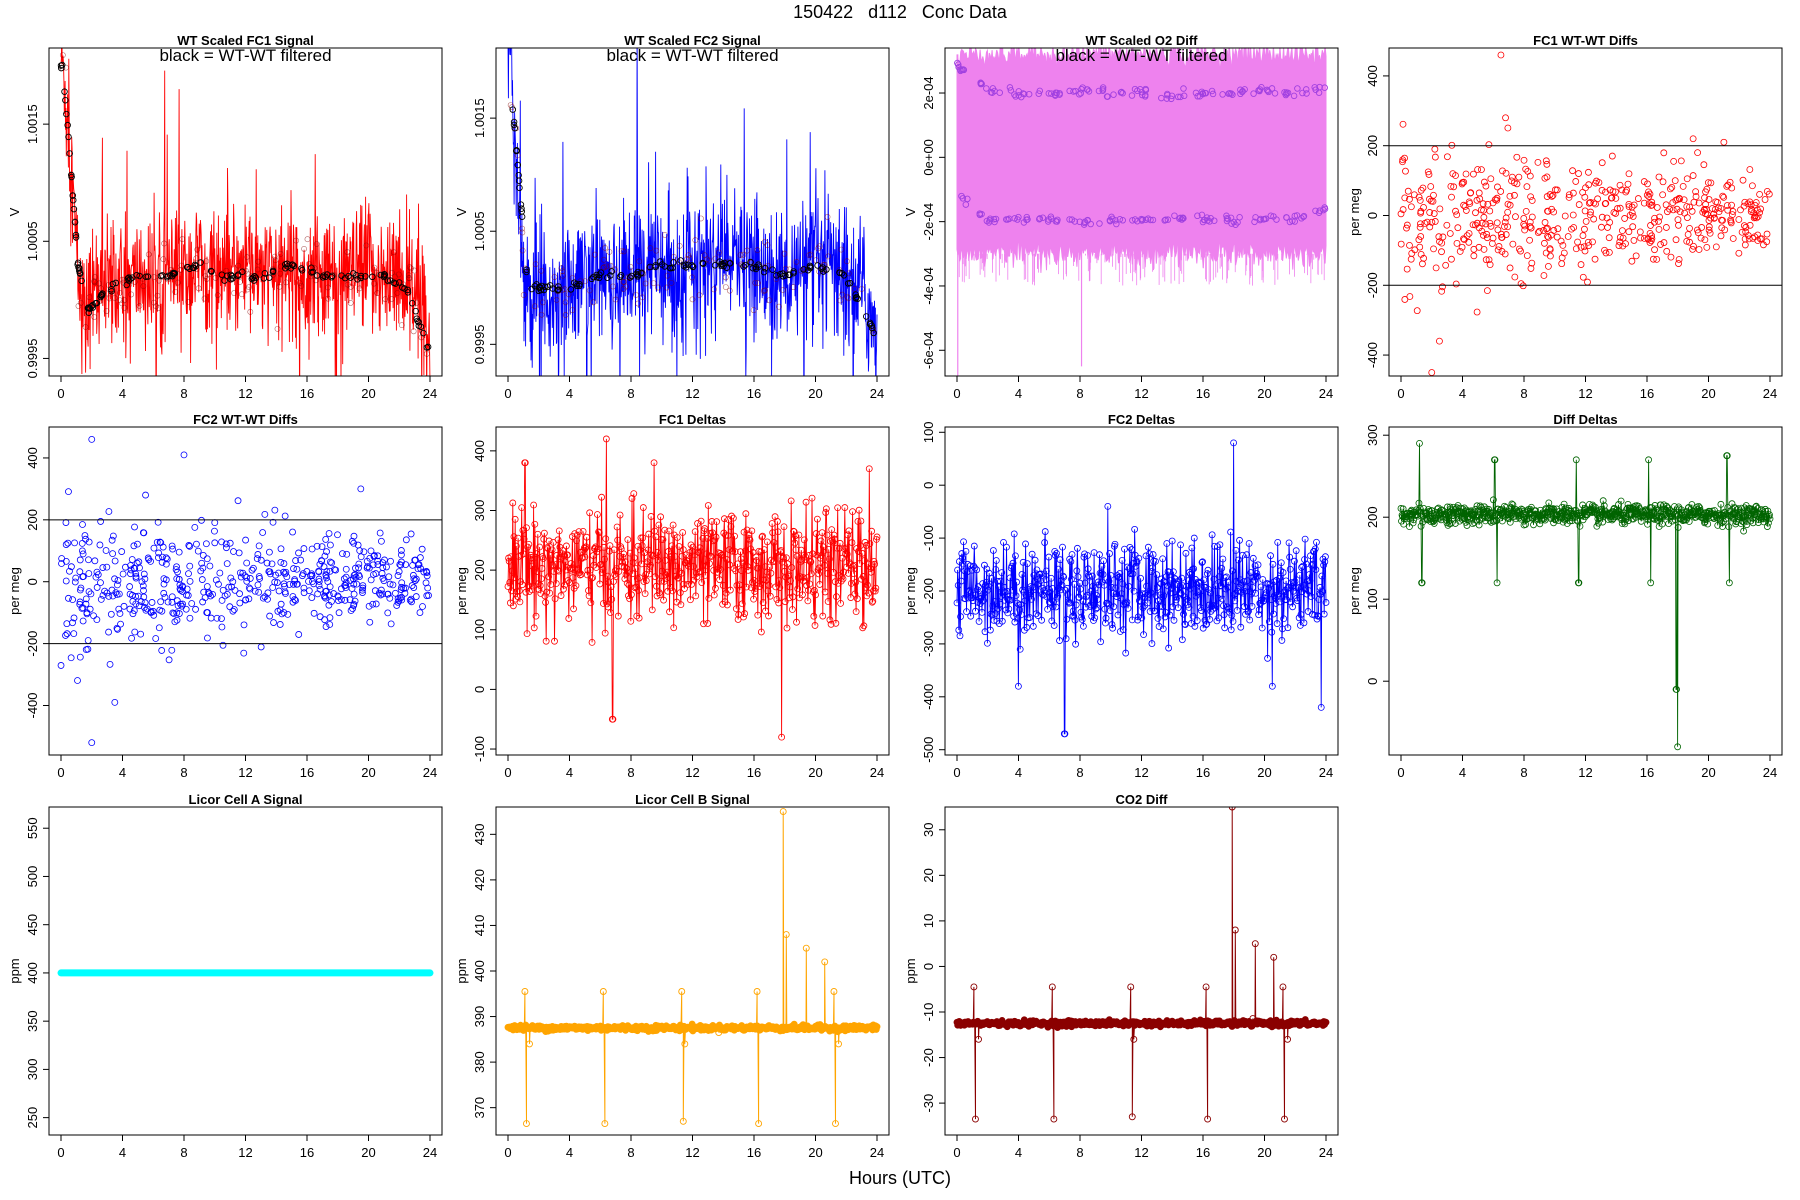 This screenshot has width=1800, height=1200. Describe the element at coordinates (430, 1152) in the screenshot. I see `x-tick-label: 24` at that location.